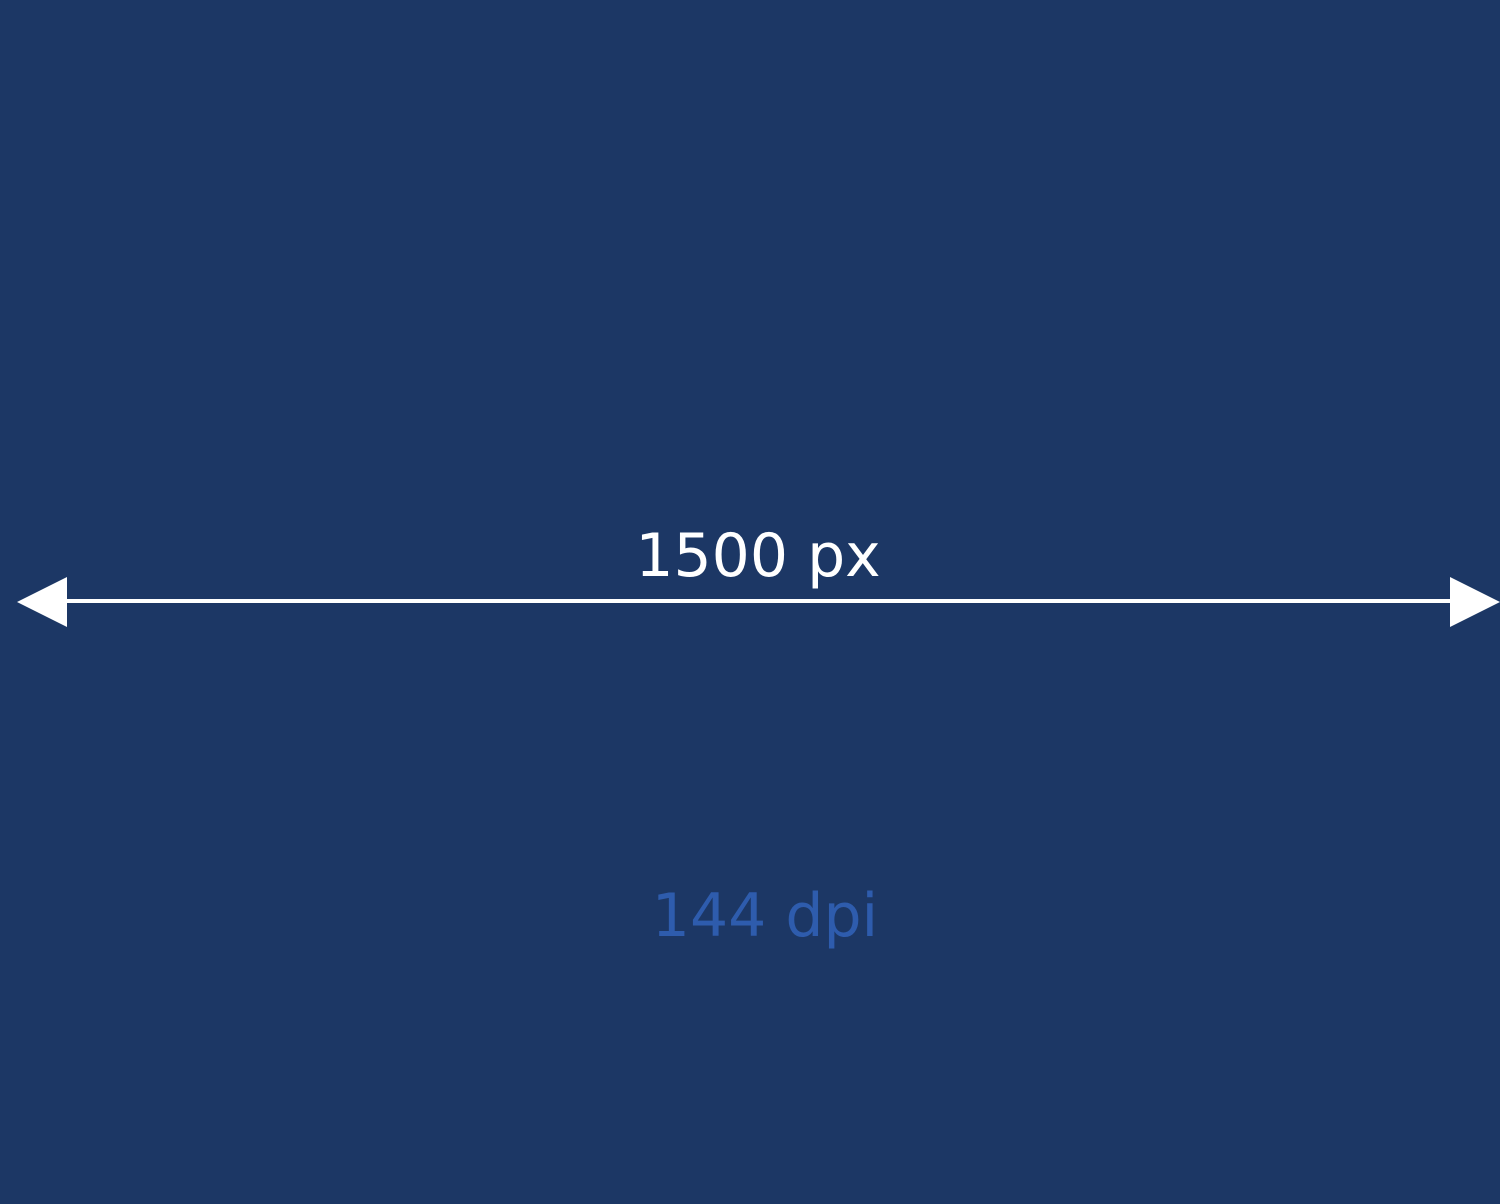  I want to click on width-label: 1500 px, so click(758, 556).